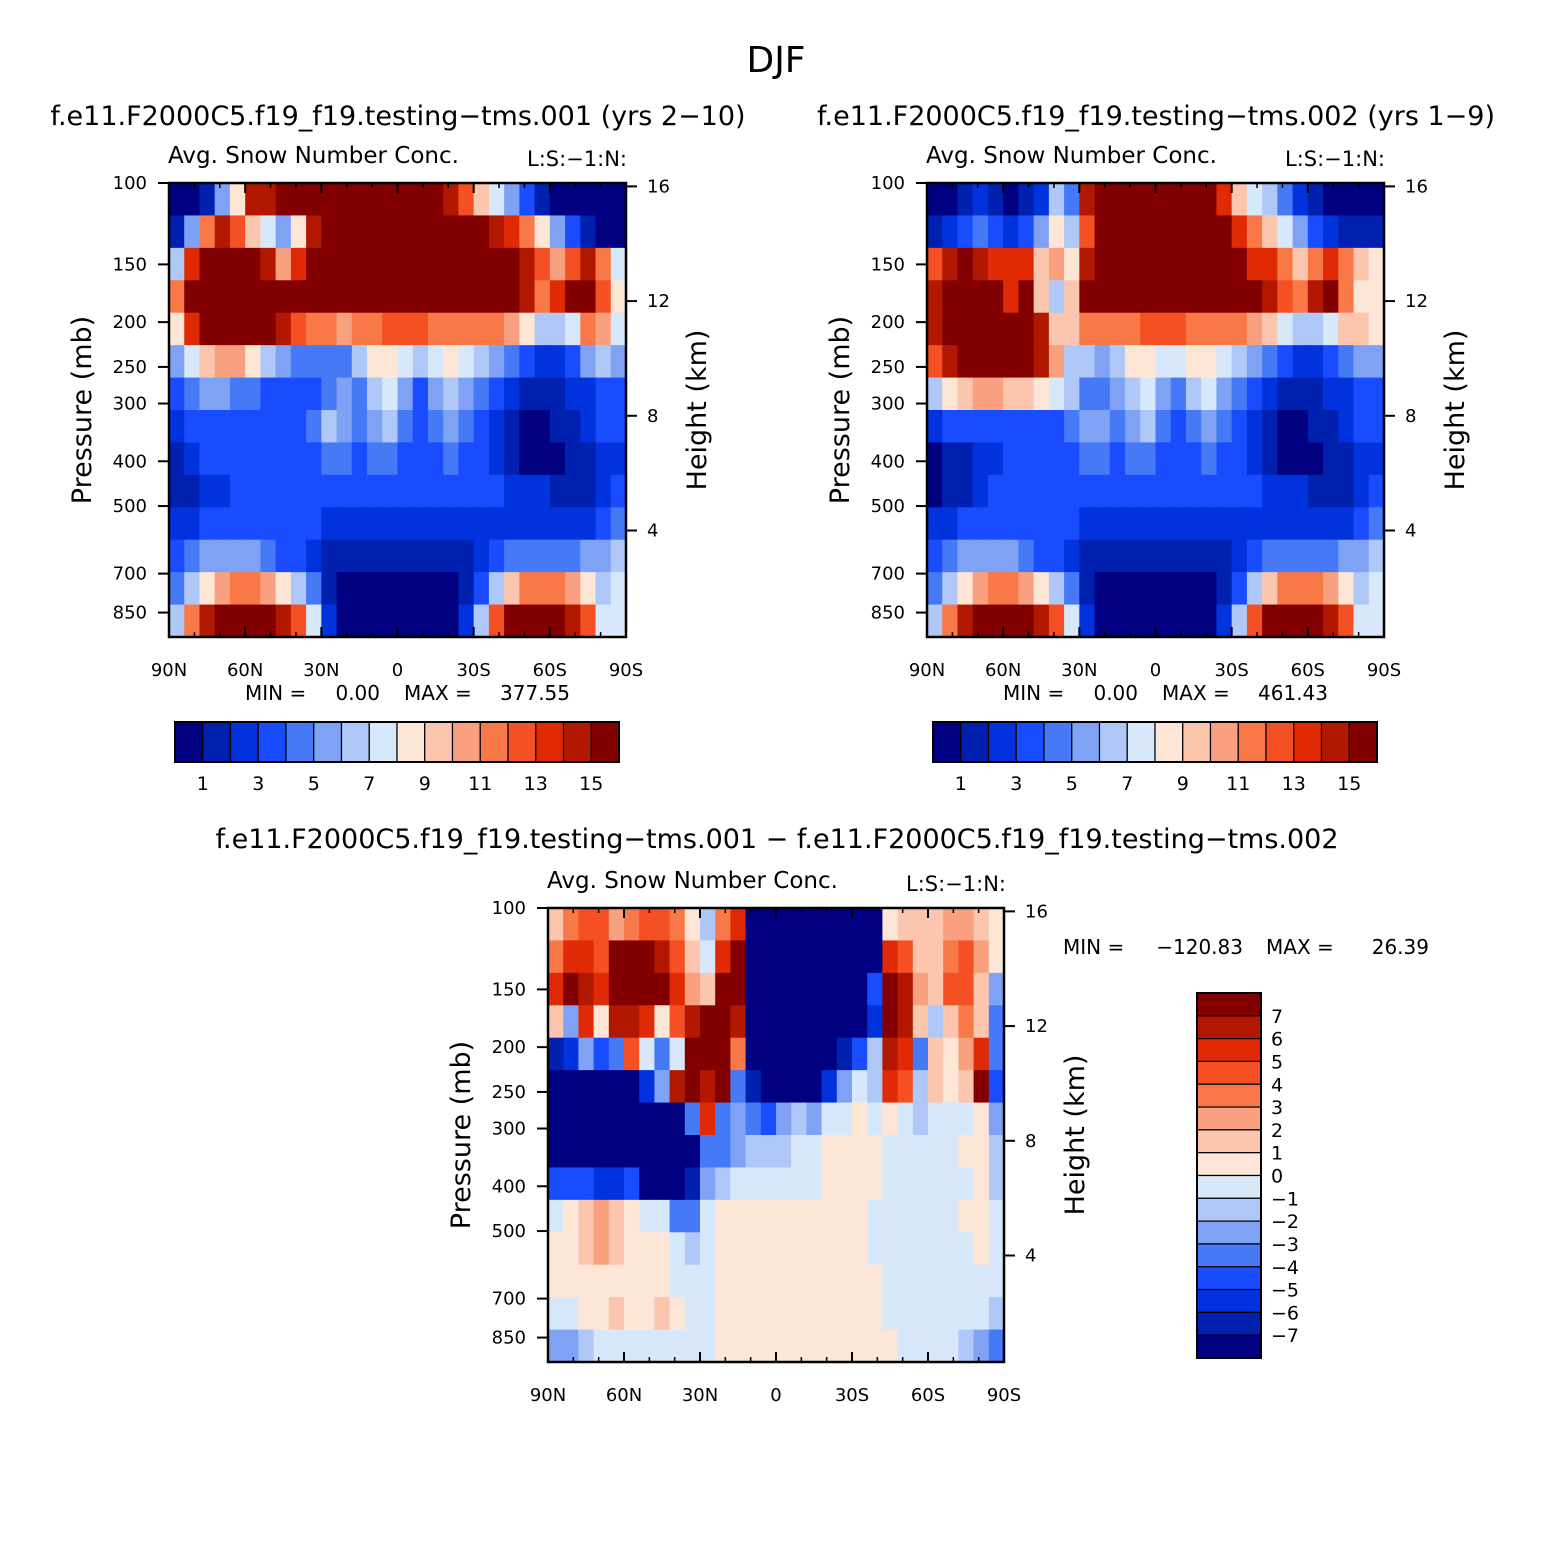  I want to click on colorbar-label: 3, so click(1016, 784).